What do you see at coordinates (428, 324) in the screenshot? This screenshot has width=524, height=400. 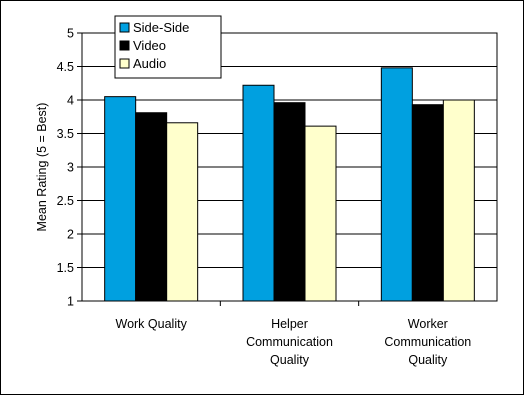 I see `x-category-label: Worker` at bounding box center [428, 324].